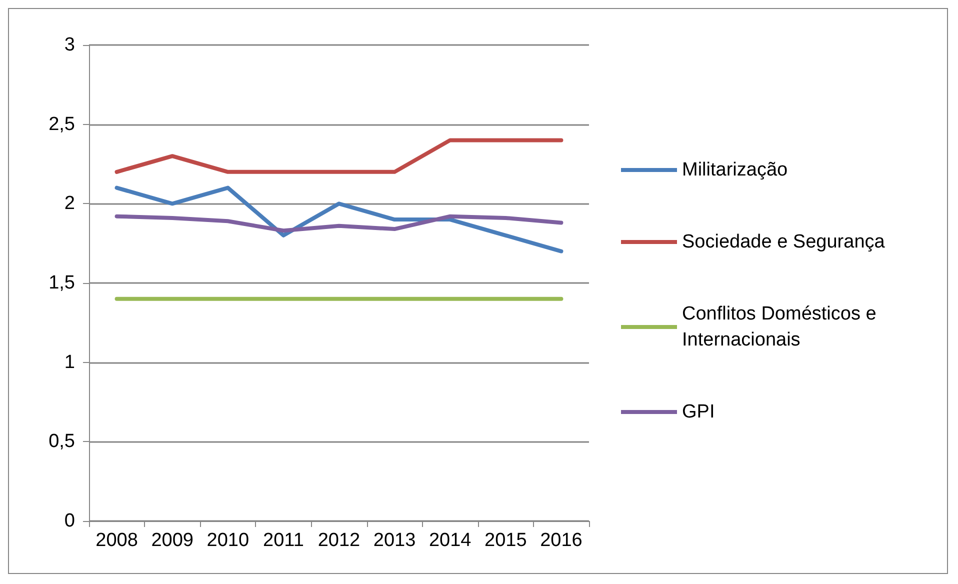  I want to click on x-tick-label: 2008, so click(117, 540).